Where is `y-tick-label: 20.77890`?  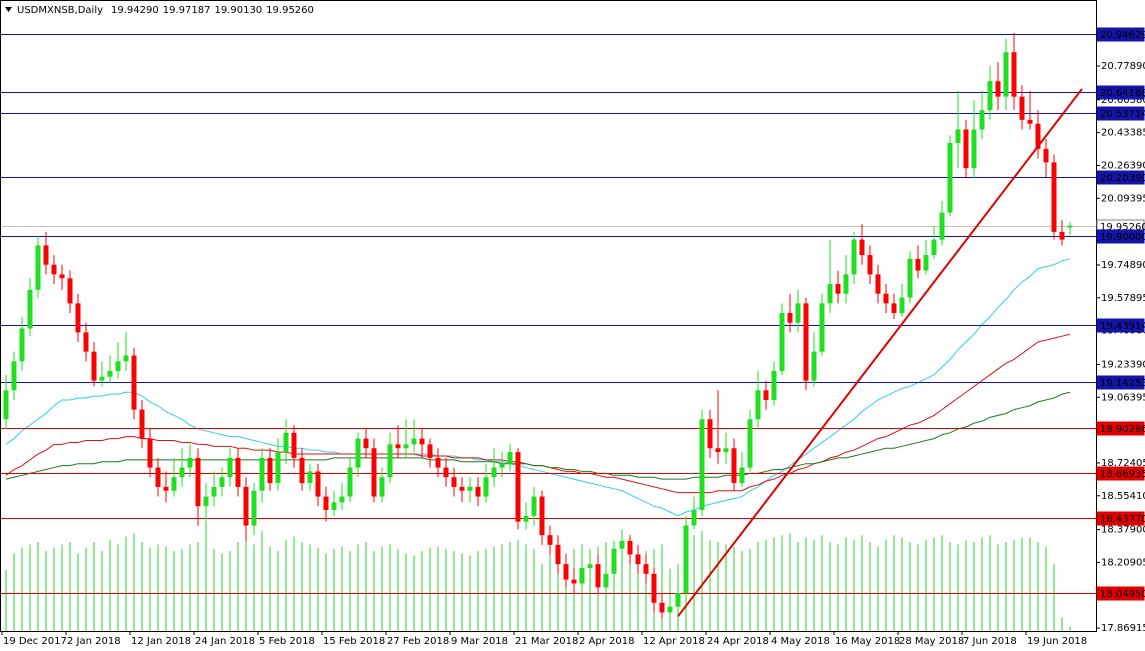 y-tick-label: 20.77890 is located at coordinates (1123, 66).